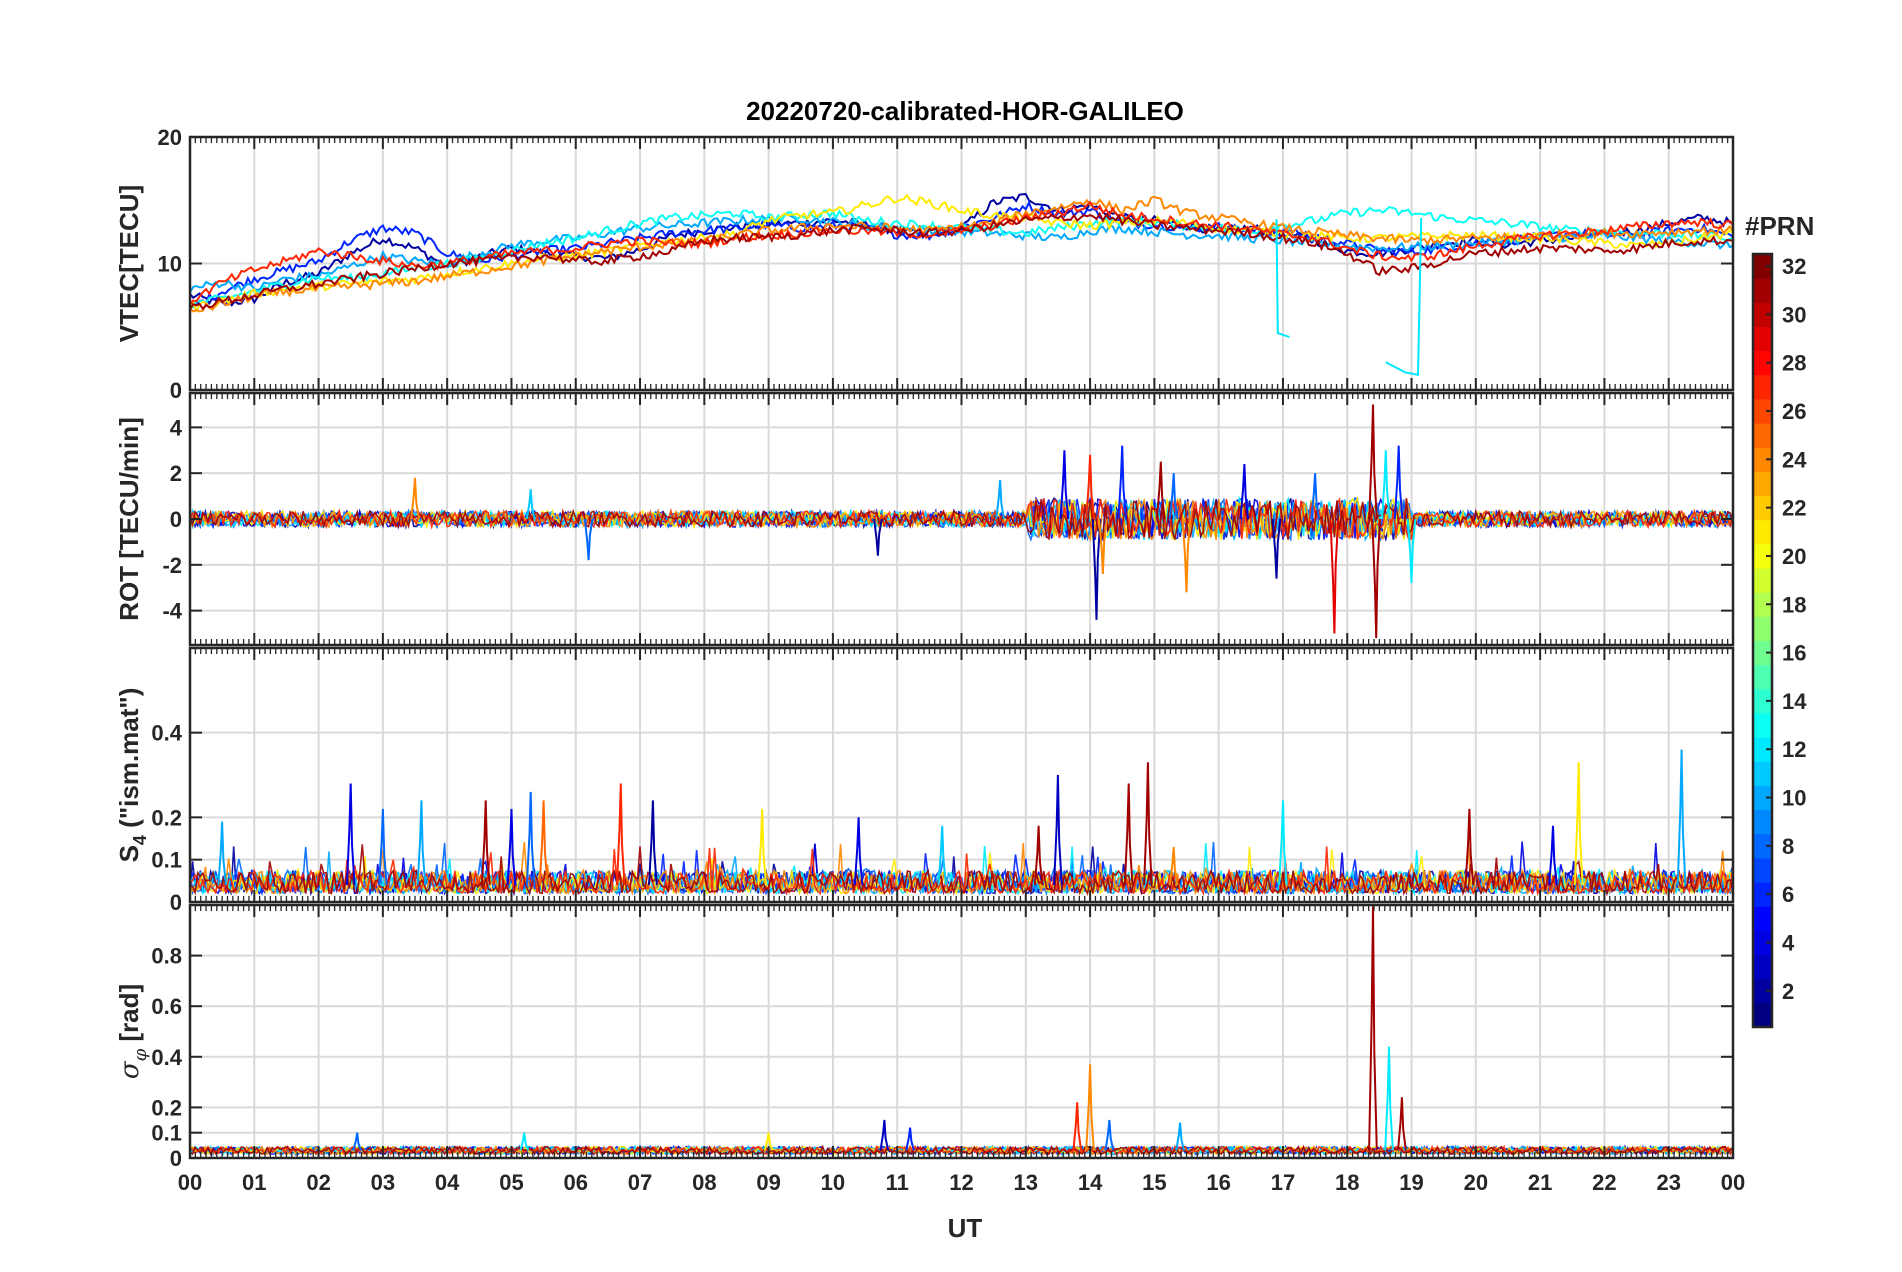 The height and width of the screenshot is (1272, 1902). What do you see at coordinates (965, 1228) in the screenshot?
I see `x-axis-label: UT` at bounding box center [965, 1228].